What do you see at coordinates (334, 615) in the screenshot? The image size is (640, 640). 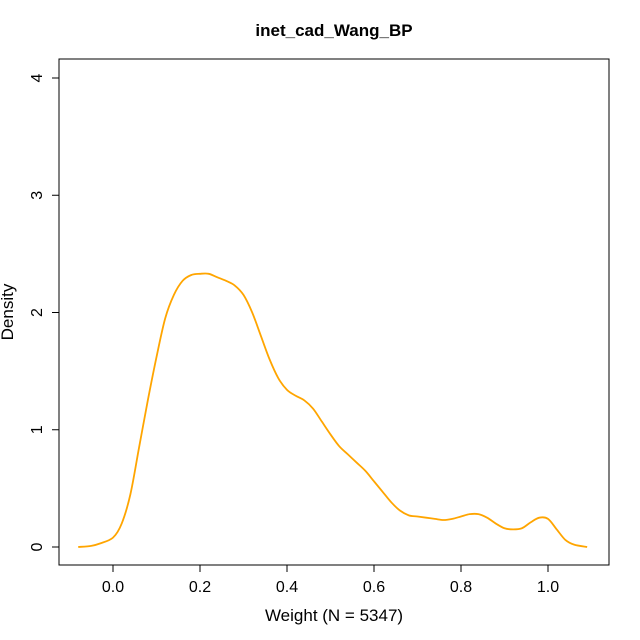 I see `x-axis-label: Weight (N = 5347)` at bounding box center [334, 615].